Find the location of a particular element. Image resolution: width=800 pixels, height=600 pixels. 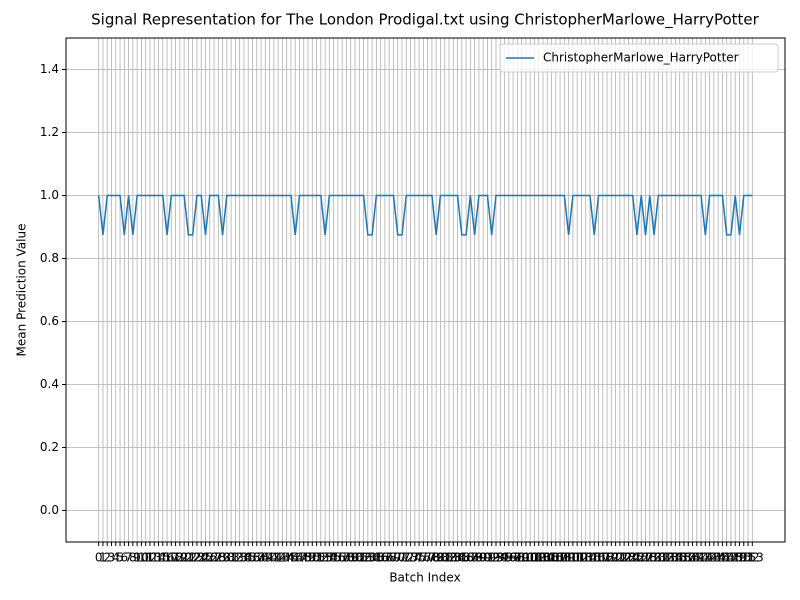

x-tick-label: 103 is located at coordinates (538, 558).